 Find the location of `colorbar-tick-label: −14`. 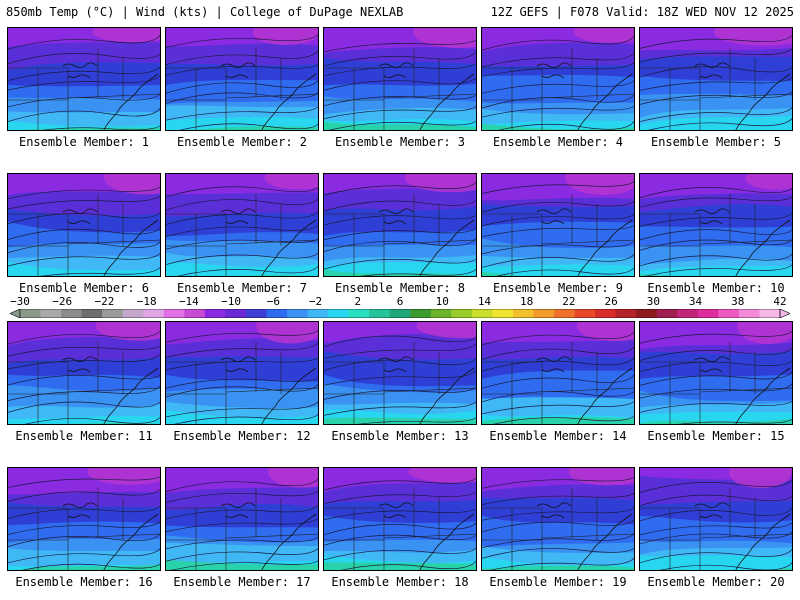

colorbar-tick-label: −14 is located at coordinates (188, 301).